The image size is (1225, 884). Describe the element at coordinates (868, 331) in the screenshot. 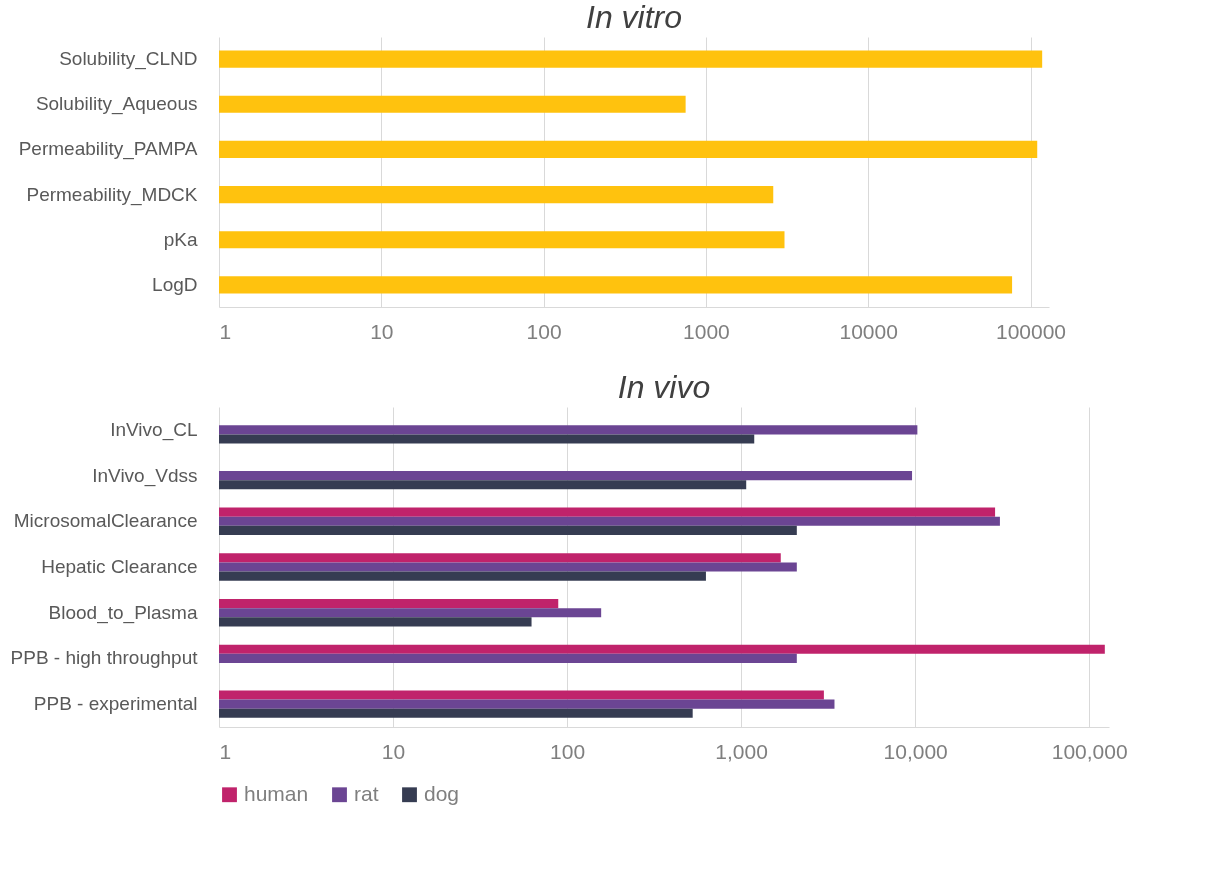

I see `x-tick-label: 10000` at that location.